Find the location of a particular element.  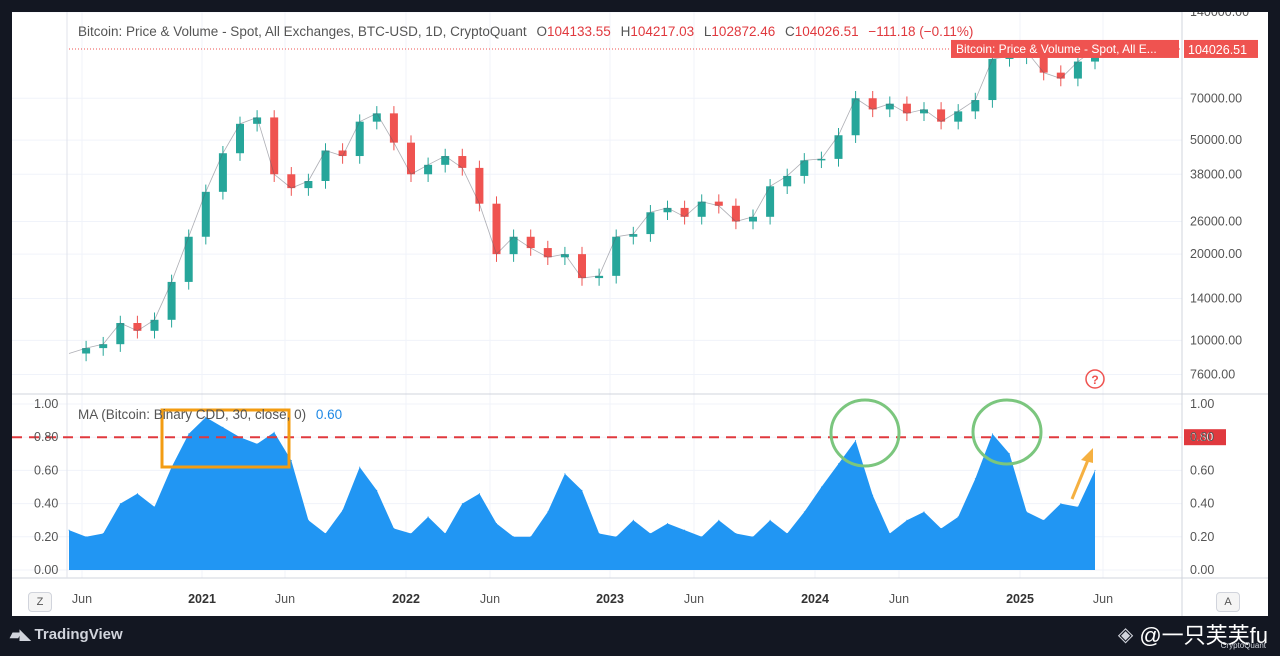

annotation-arrow-head is located at coordinates (1087, 455).